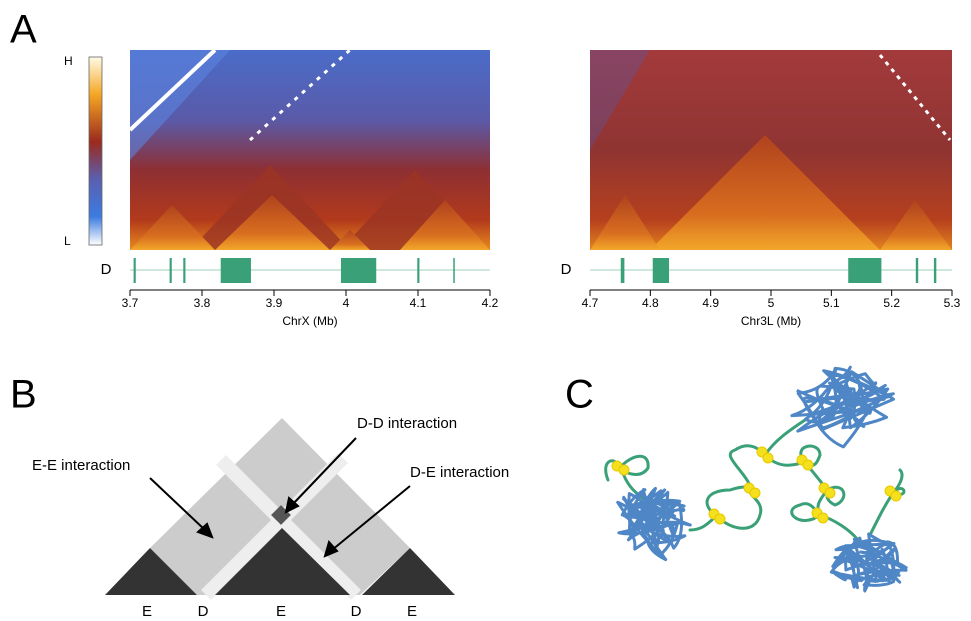  I want to click on x-tick-label: 4.8, so click(650, 303).